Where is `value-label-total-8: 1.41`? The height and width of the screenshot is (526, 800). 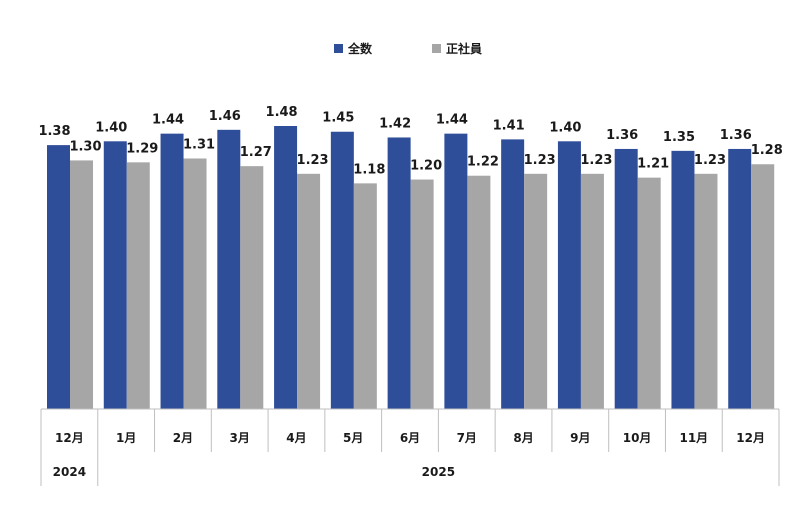
value-label-total-8: 1.41 is located at coordinates (509, 125).